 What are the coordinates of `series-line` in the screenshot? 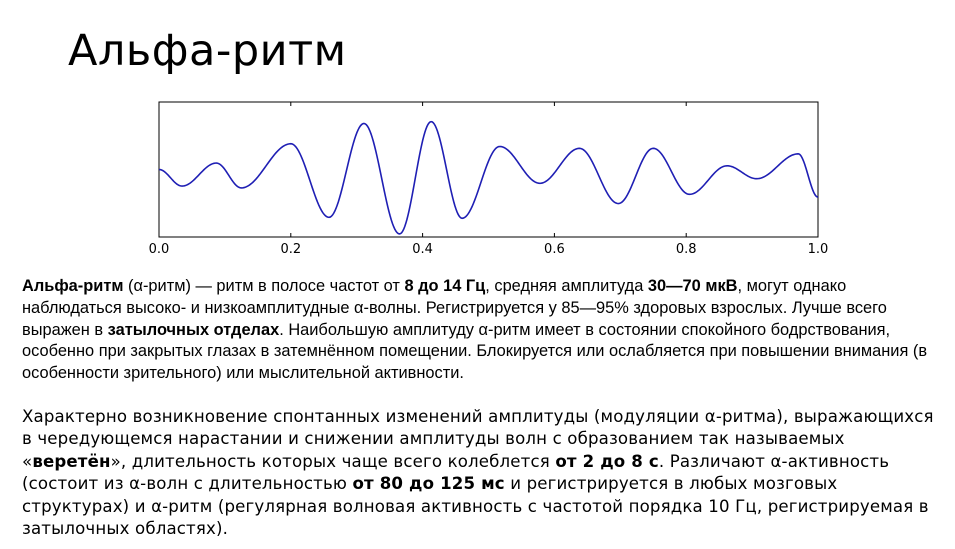 It's located at (488, 177).